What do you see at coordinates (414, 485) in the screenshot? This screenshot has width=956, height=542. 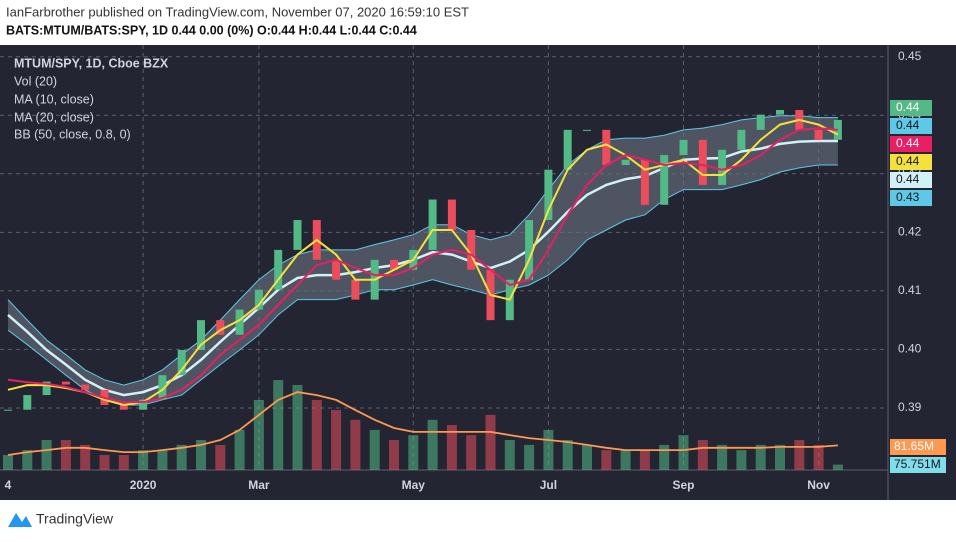 I see `x-tick-label: May` at bounding box center [414, 485].